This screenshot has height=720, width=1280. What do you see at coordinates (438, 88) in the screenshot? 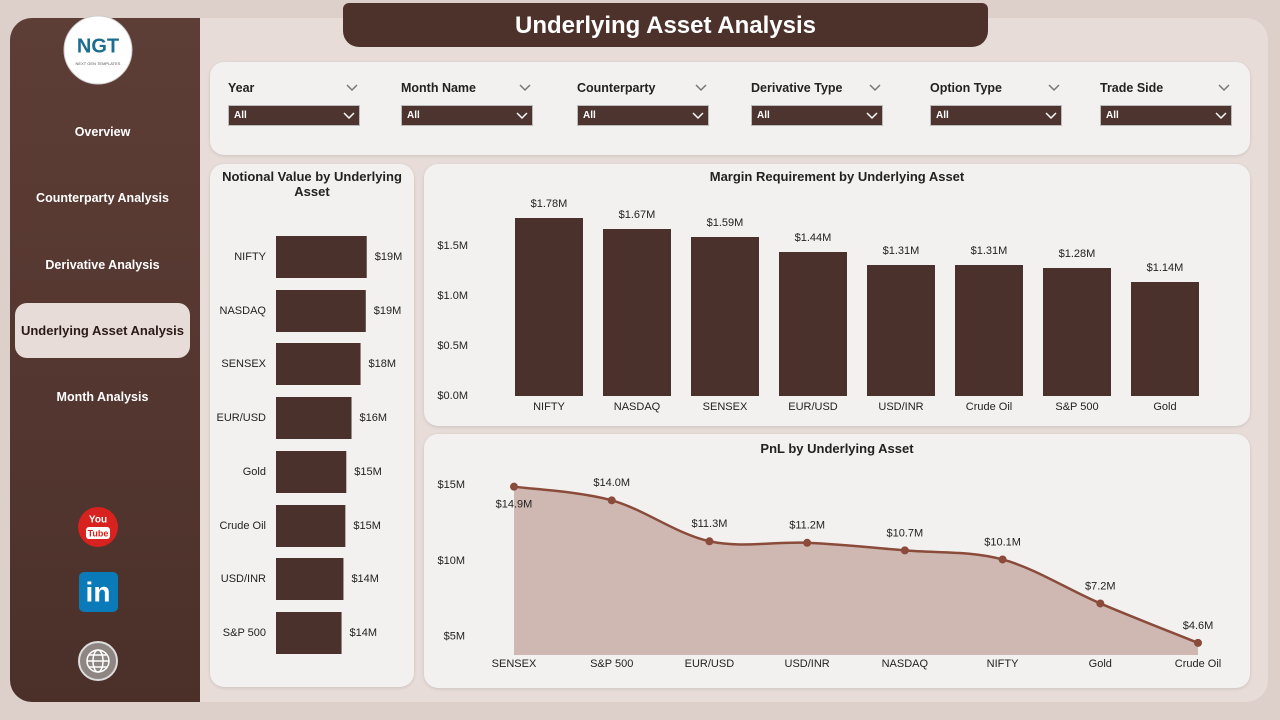
I see `filter-label: Month Name` at bounding box center [438, 88].